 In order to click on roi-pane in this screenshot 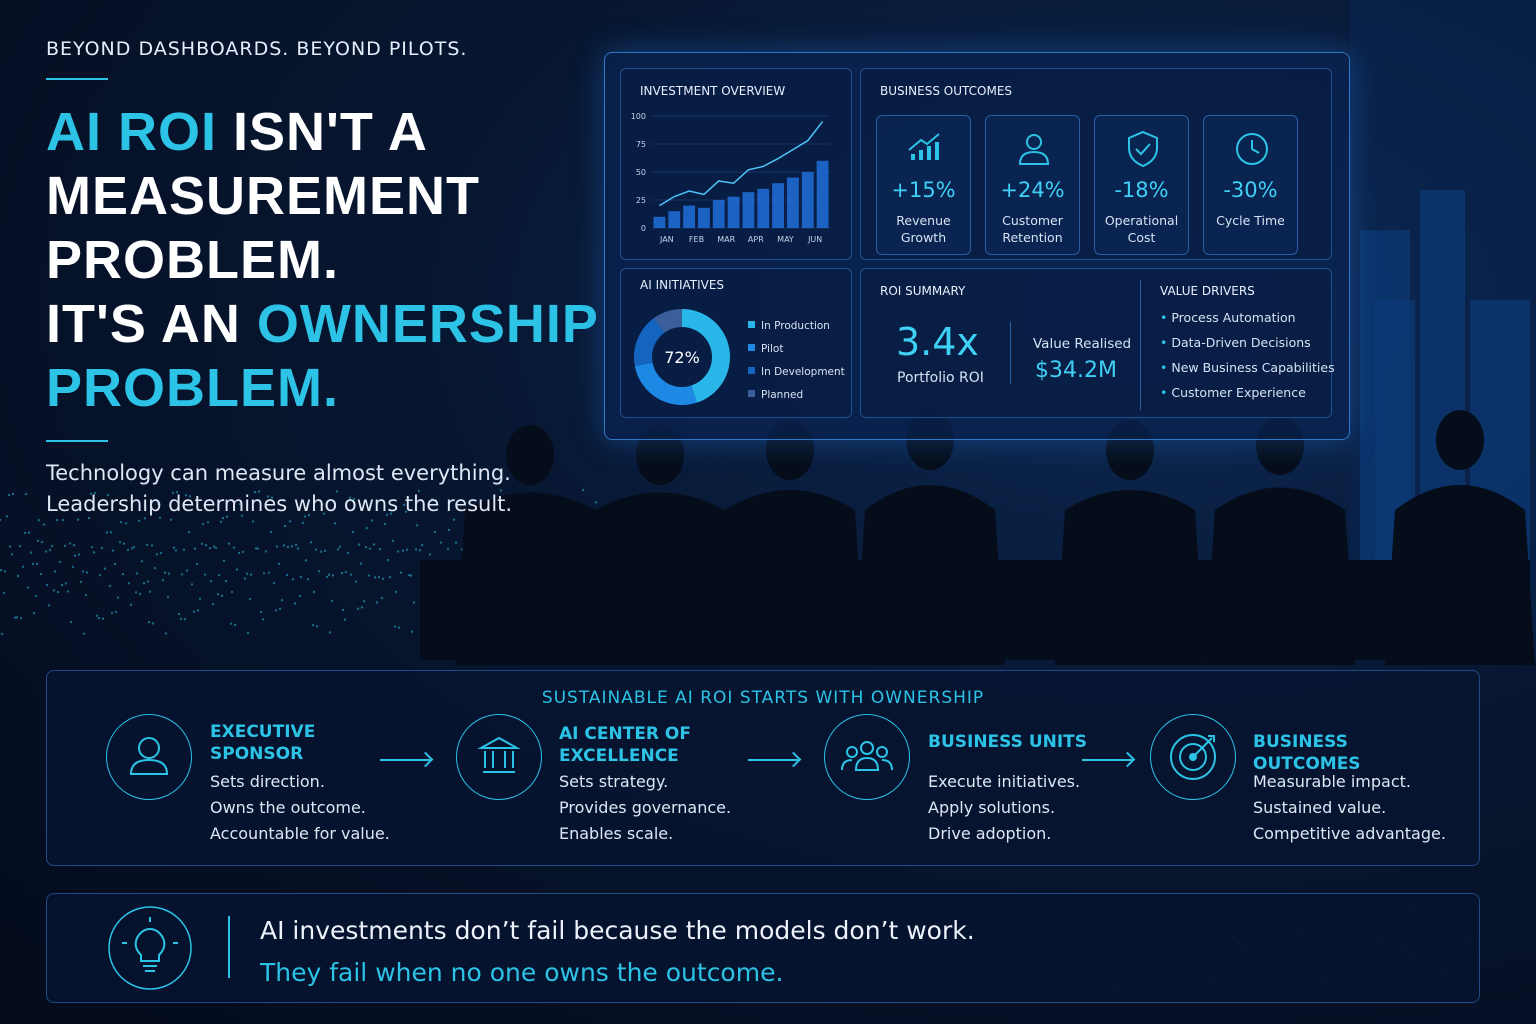, I will do `click(1096, 343)`.